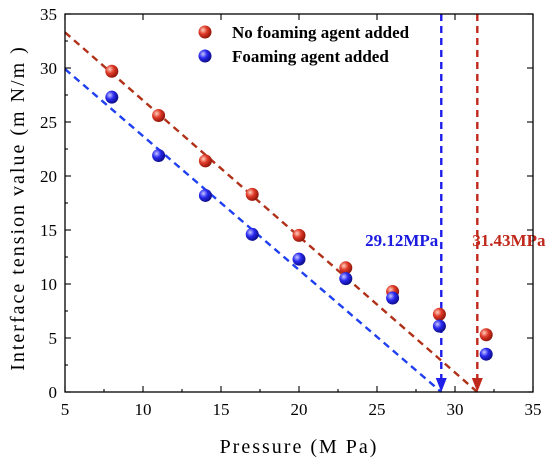 Image resolution: width=550 pixels, height=464 pixels. What do you see at coordinates (402, 240) in the screenshot?
I see `annotation-label: 29.12MPa` at bounding box center [402, 240].